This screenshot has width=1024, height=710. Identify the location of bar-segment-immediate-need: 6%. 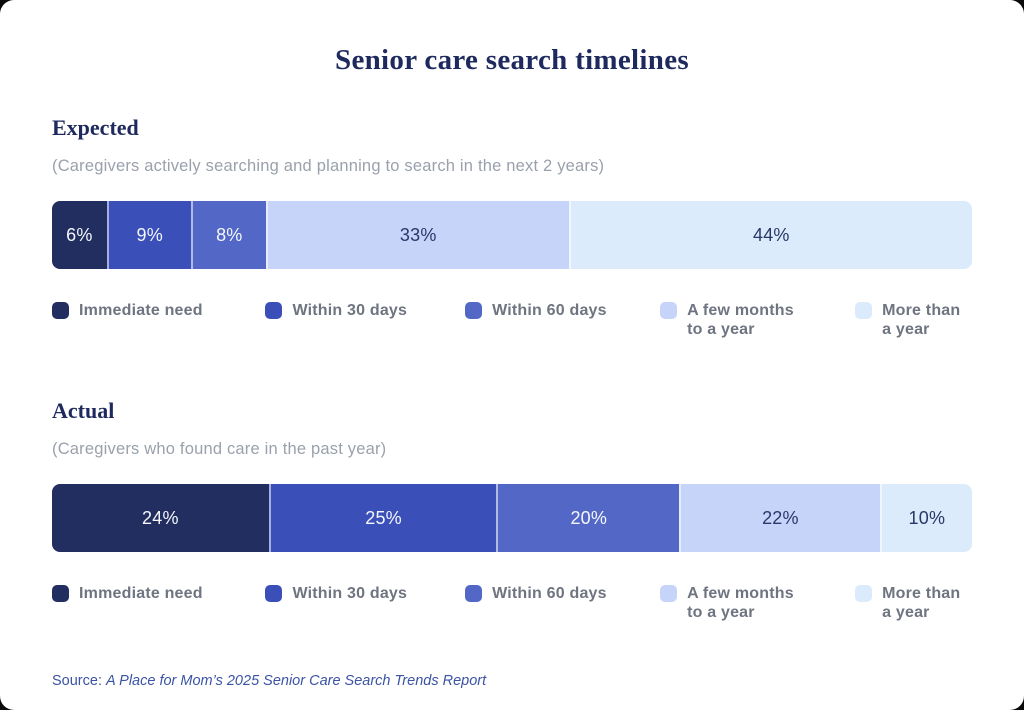
(79, 235).